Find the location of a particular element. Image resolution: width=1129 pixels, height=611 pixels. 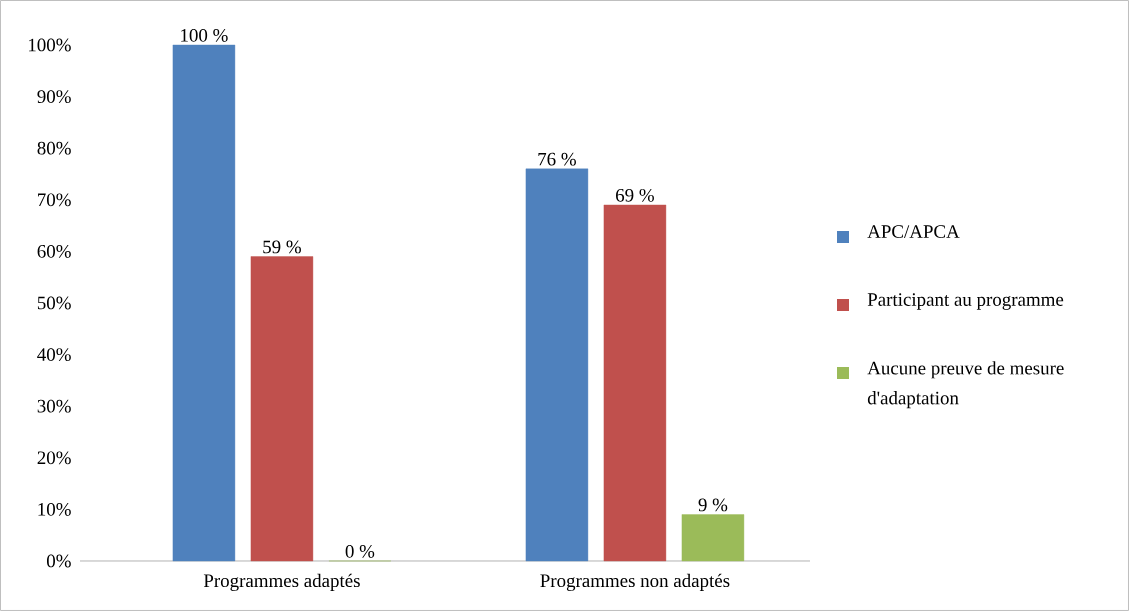

y-tick-label: 100% is located at coordinates (50, 45).